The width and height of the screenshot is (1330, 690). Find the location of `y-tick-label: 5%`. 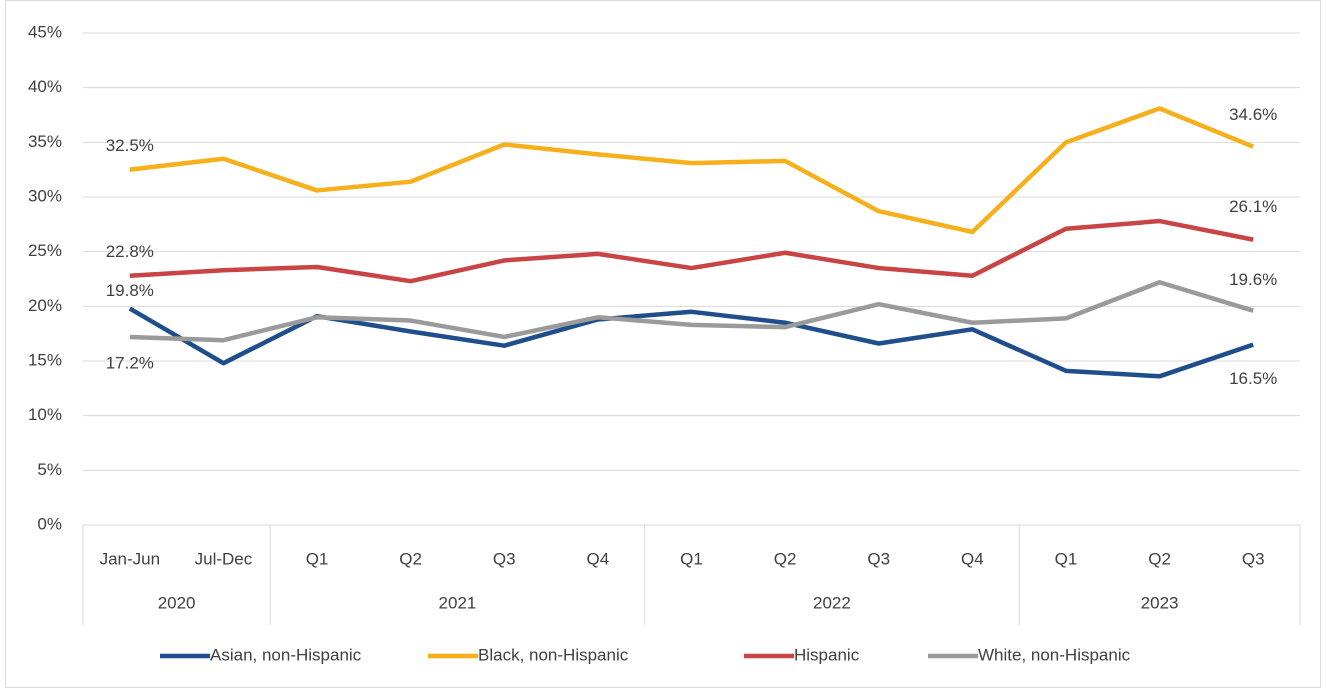

y-tick-label: 5% is located at coordinates (49, 469).